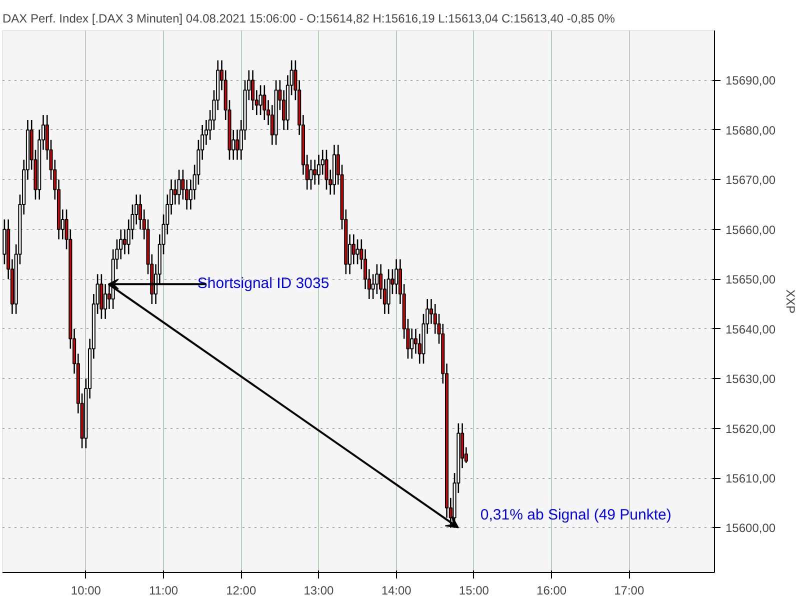 The image size is (800, 600). I want to click on y-tick-label: 15610,00, so click(751, 479).